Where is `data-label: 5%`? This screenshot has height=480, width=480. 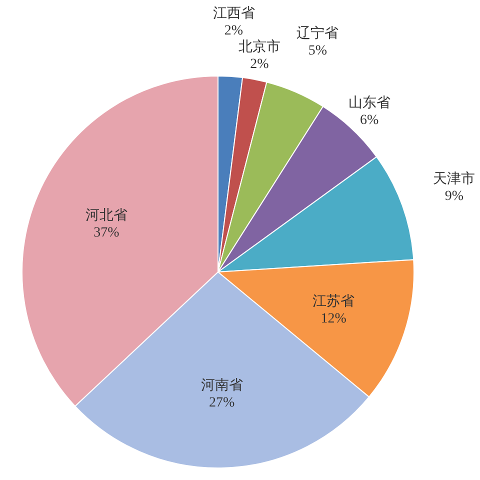 data-label: 5% is located at coordinates (318, 51).